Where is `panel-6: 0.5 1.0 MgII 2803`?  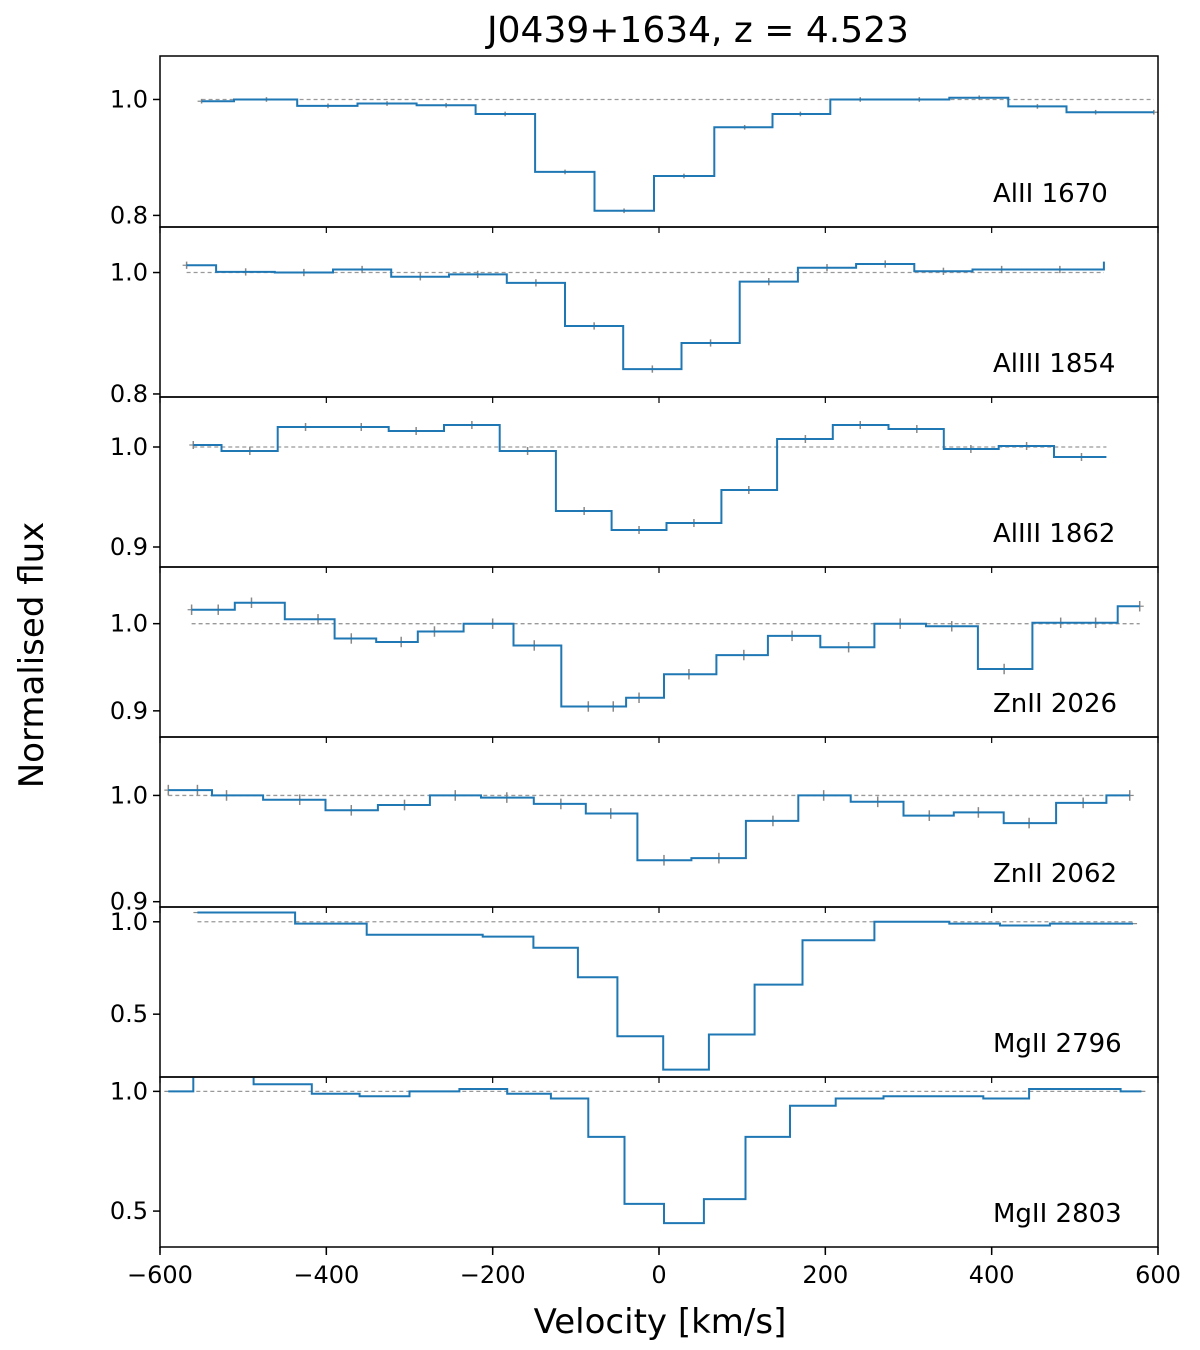
panel-6: 0.5 1.0 MgII 2803 is located at coordinates (634, 1164).